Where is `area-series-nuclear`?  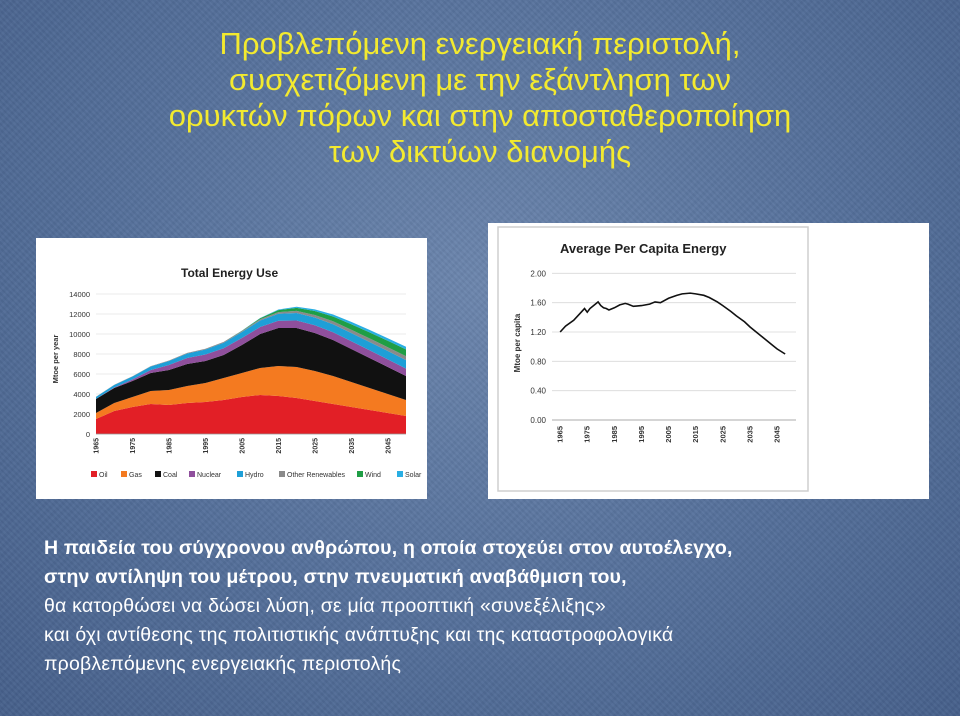
area-series-nuclear is located at coordinates (251, 359).